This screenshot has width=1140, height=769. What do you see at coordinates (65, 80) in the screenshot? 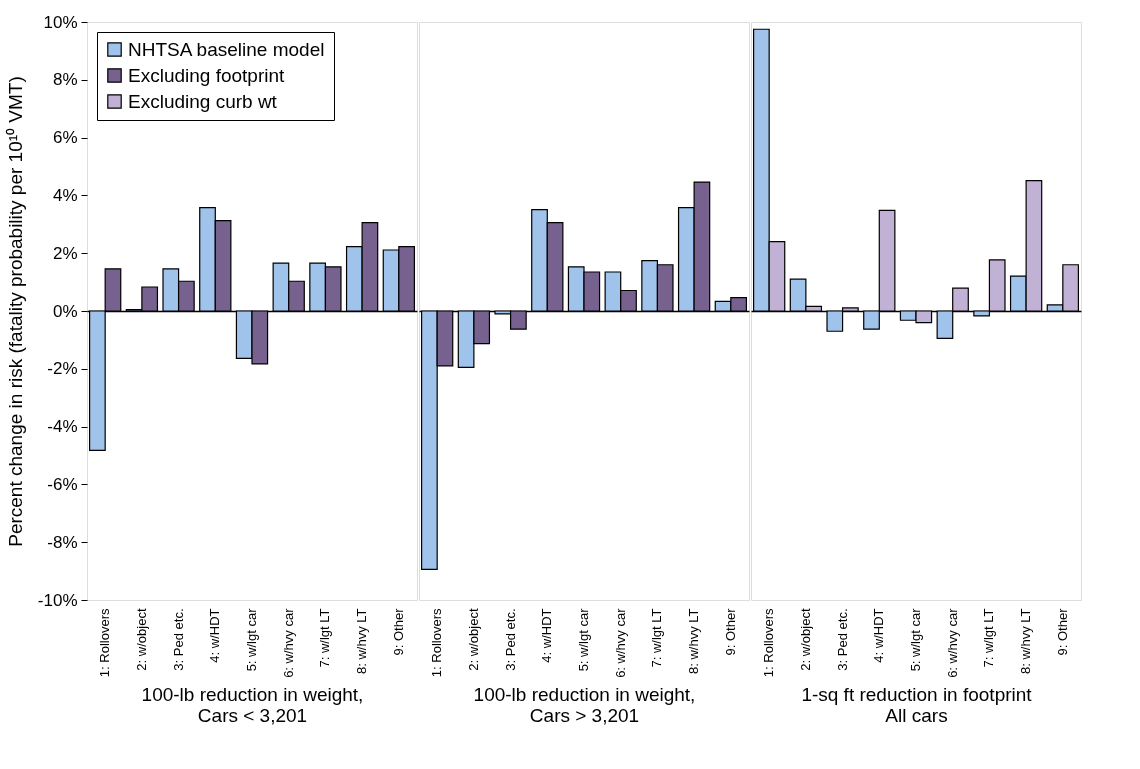
I see `y-tick-label: 8%` at bounding box center [65, 80].